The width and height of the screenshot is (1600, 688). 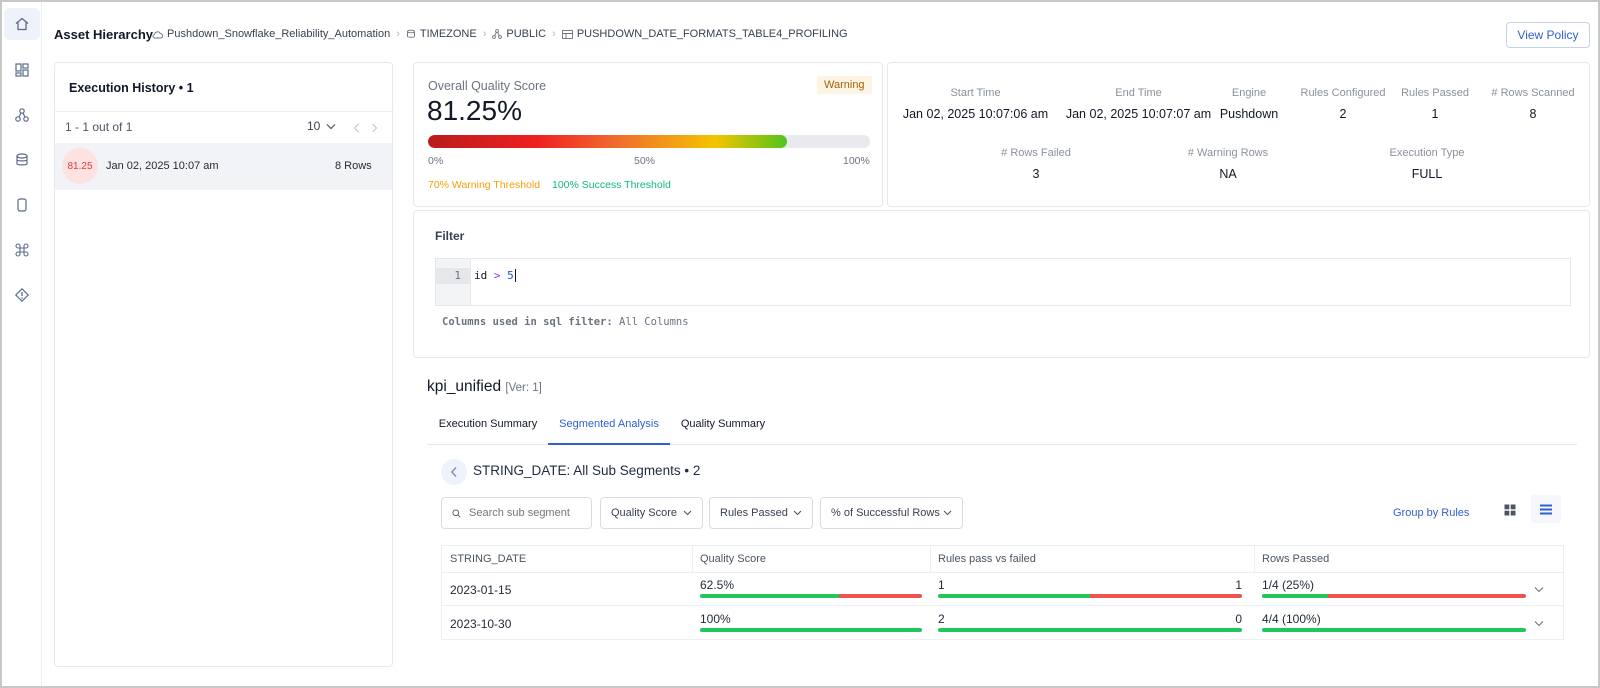 I want to click on status-badge: Warning, so click(x=844, y=85).